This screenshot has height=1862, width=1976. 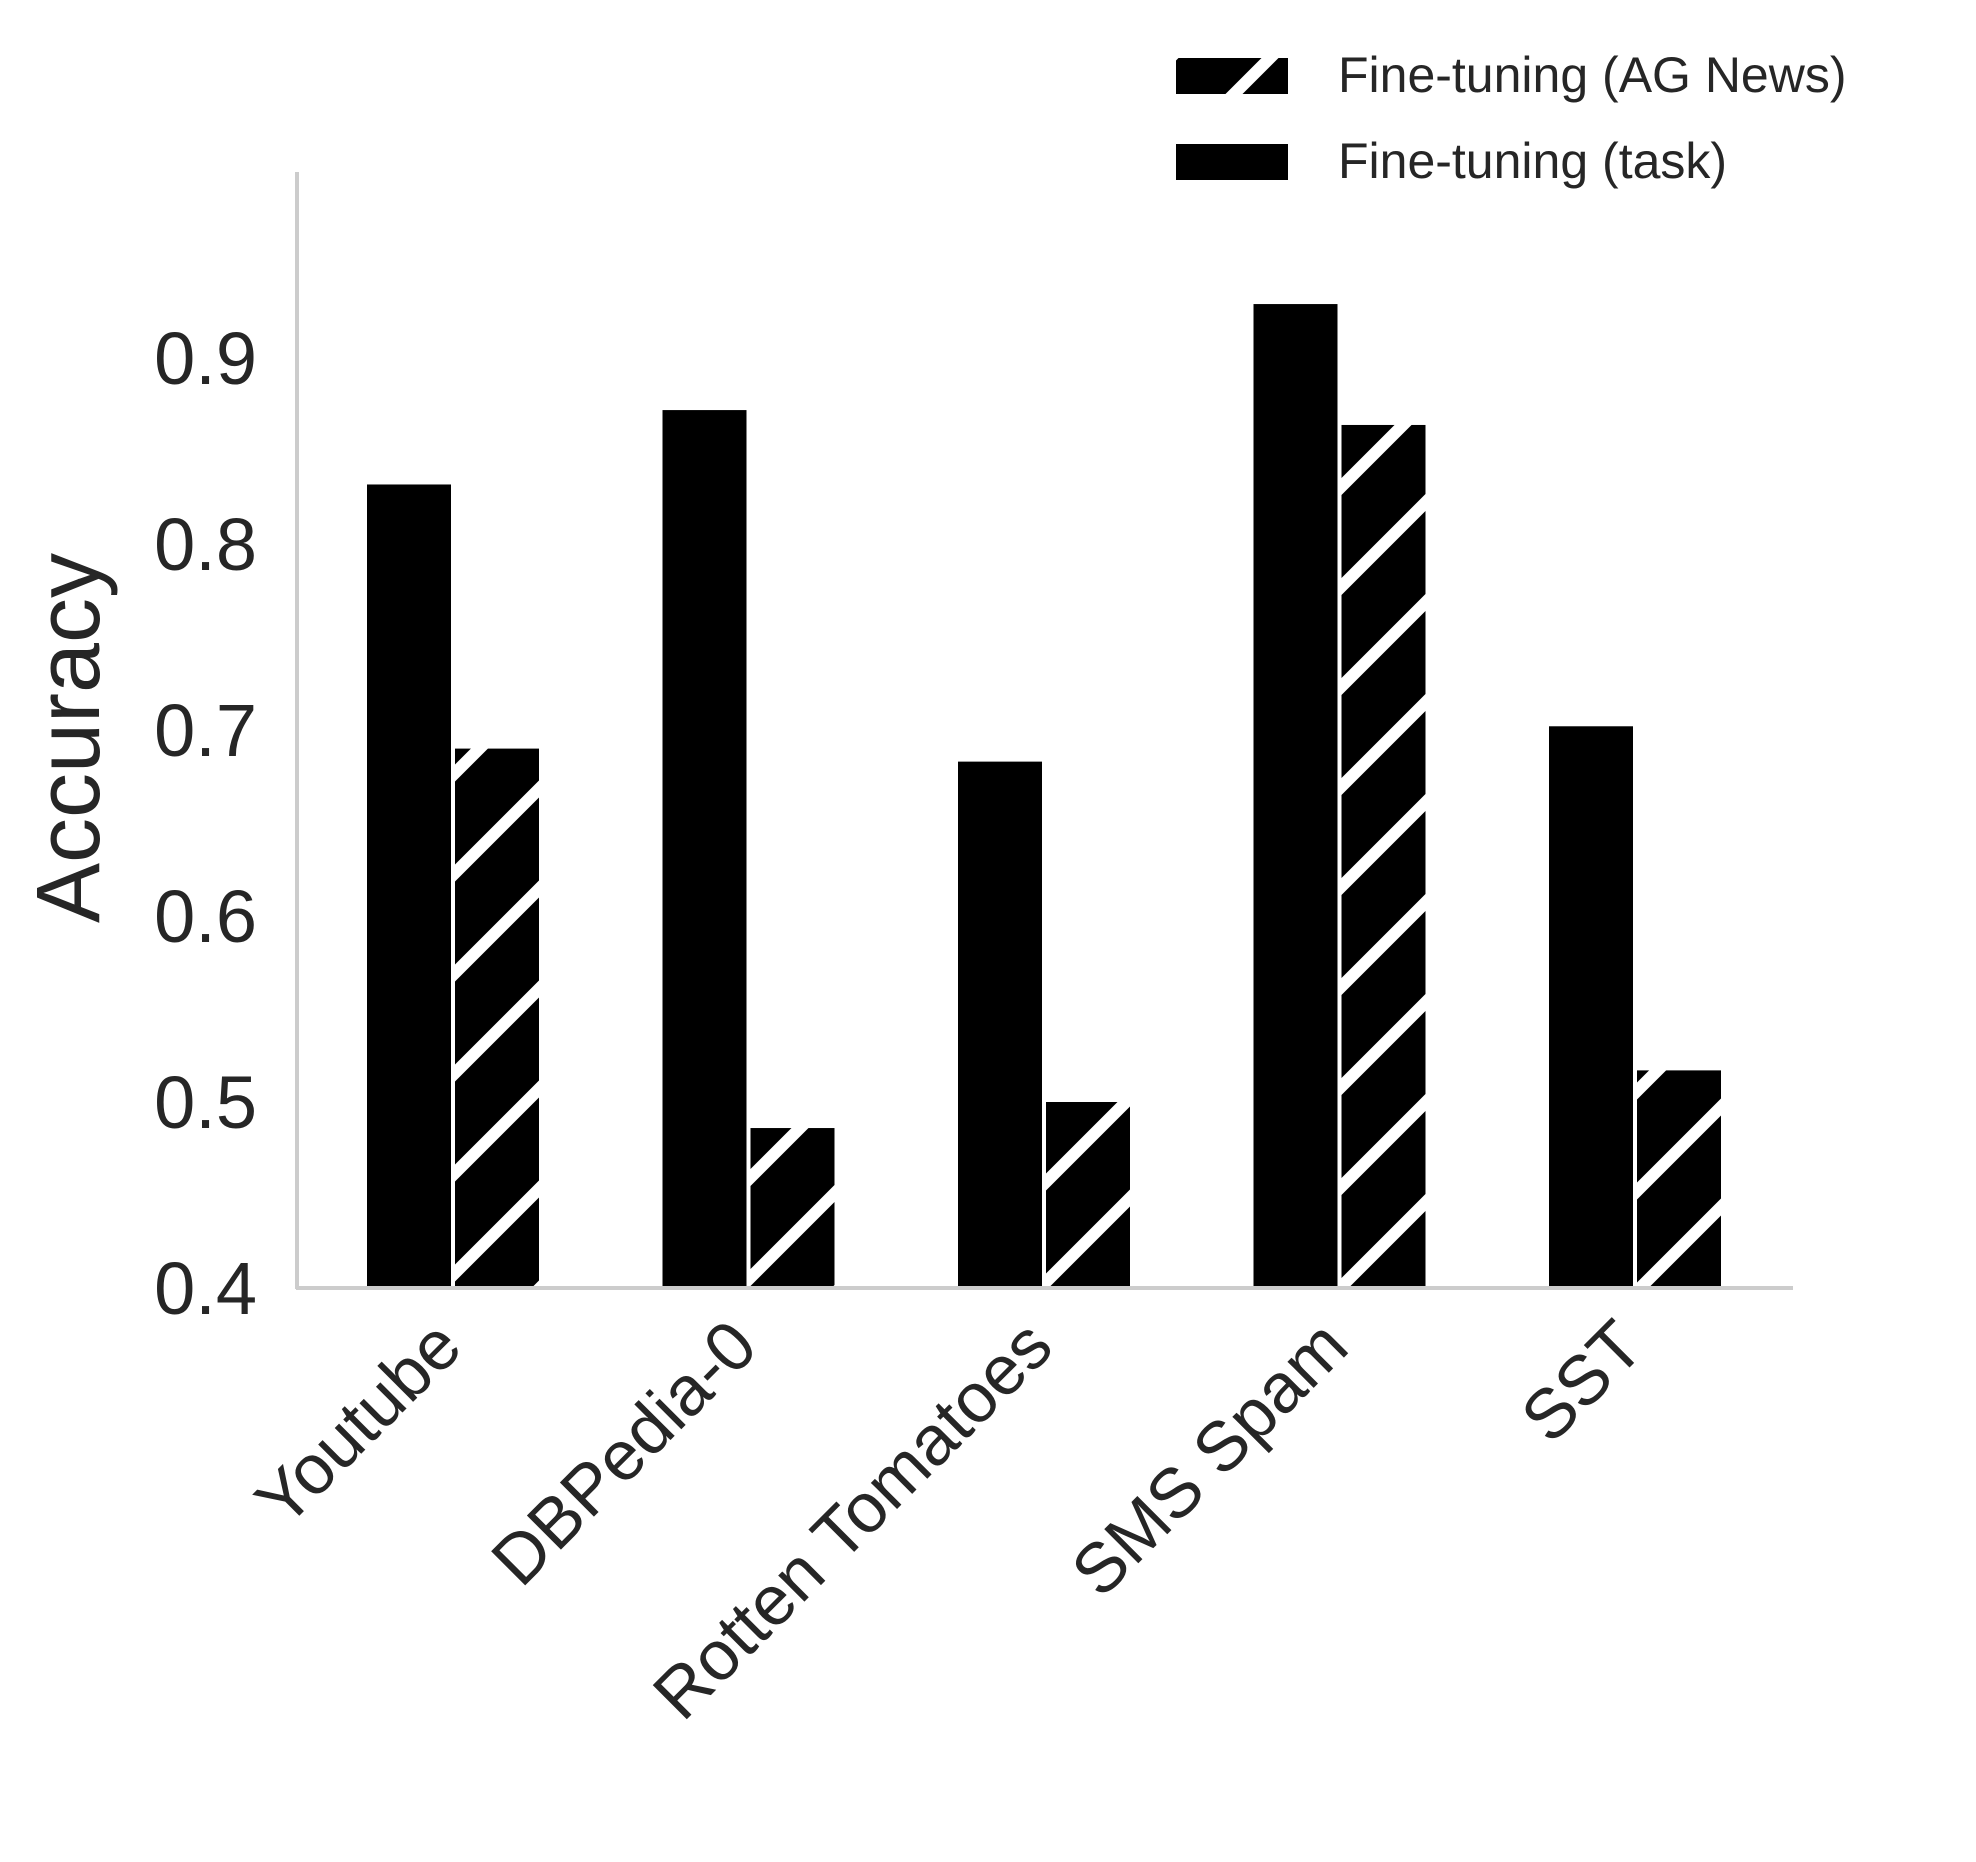 What do you see at coordinates (409, 886) in the screenshot?
I see `bar-task-youtube` at bounding box center [409, 886].